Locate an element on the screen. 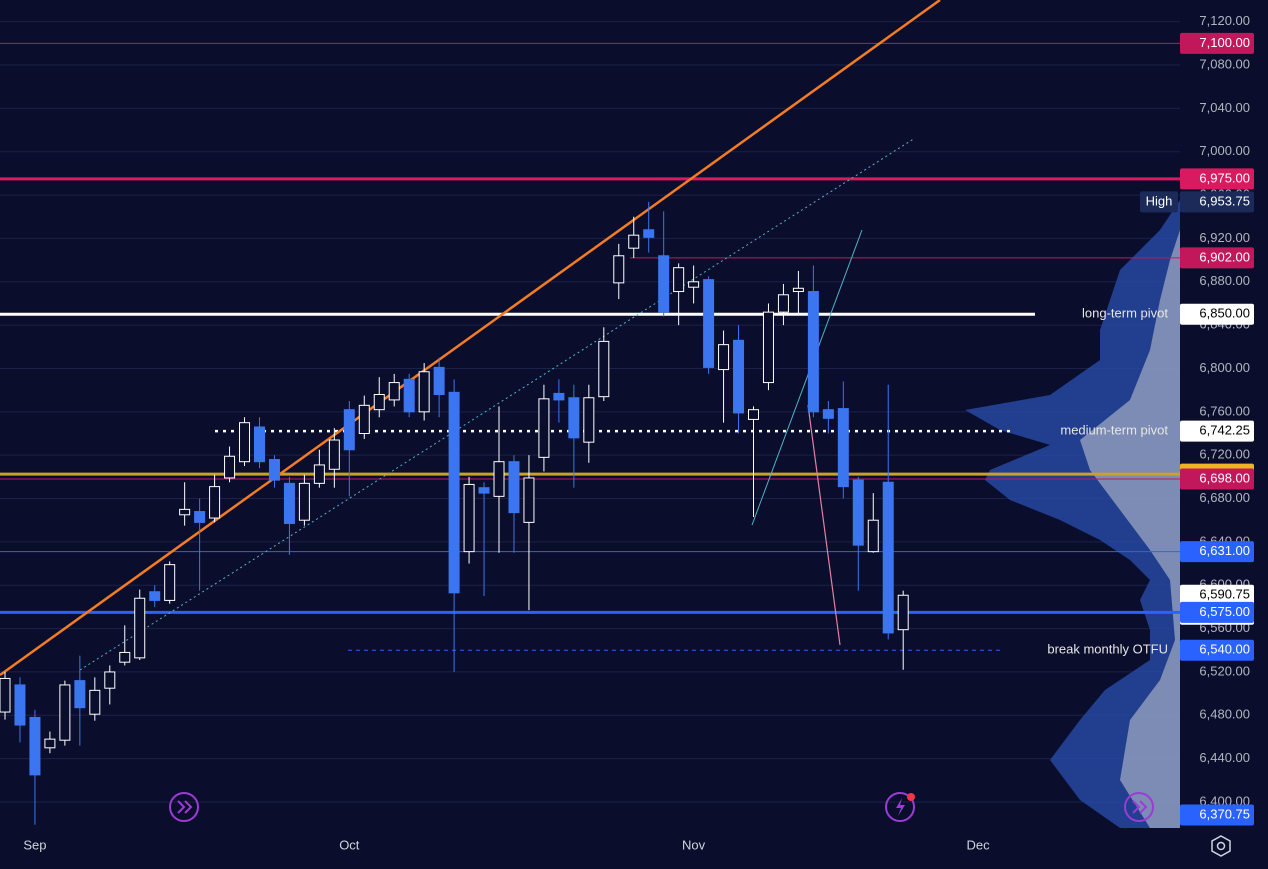 Image resolution: width=1268 pixels, height=869 pixels. x-tick-label: Dec is located at coordinates (978, 844).